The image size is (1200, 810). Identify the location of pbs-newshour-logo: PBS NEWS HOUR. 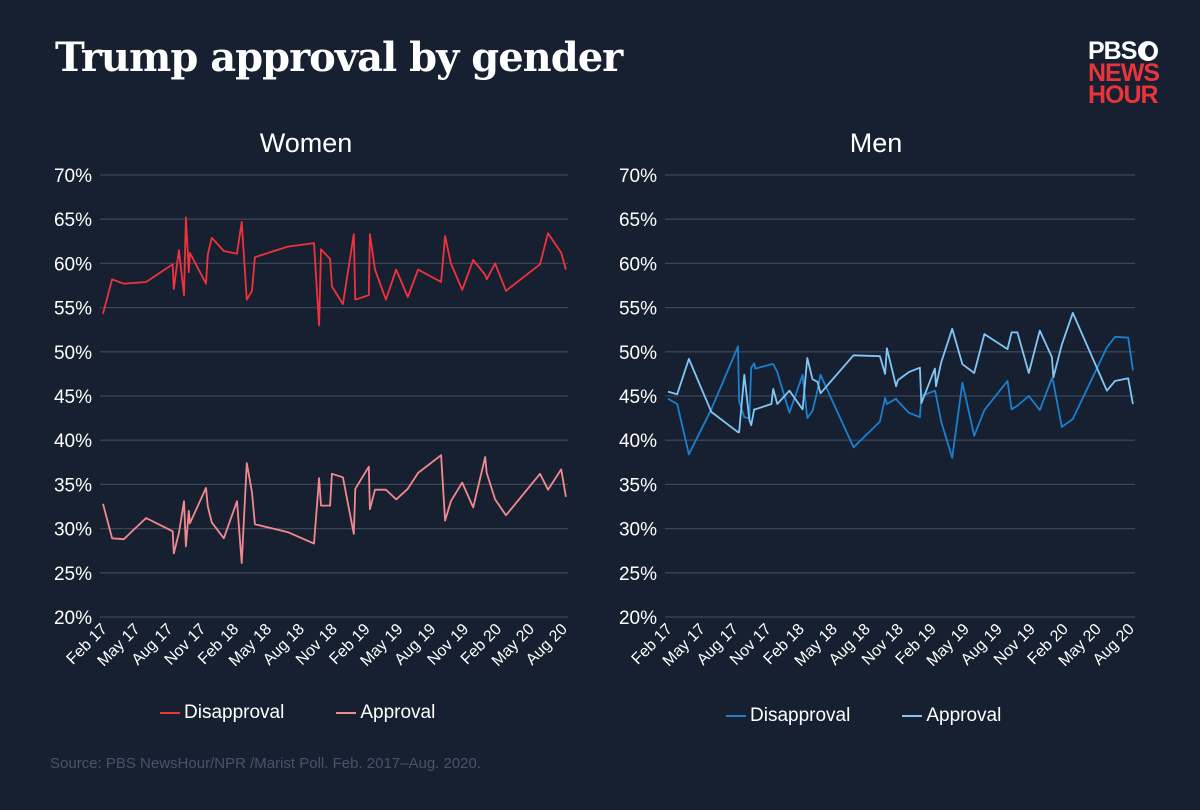
(1128, 73).